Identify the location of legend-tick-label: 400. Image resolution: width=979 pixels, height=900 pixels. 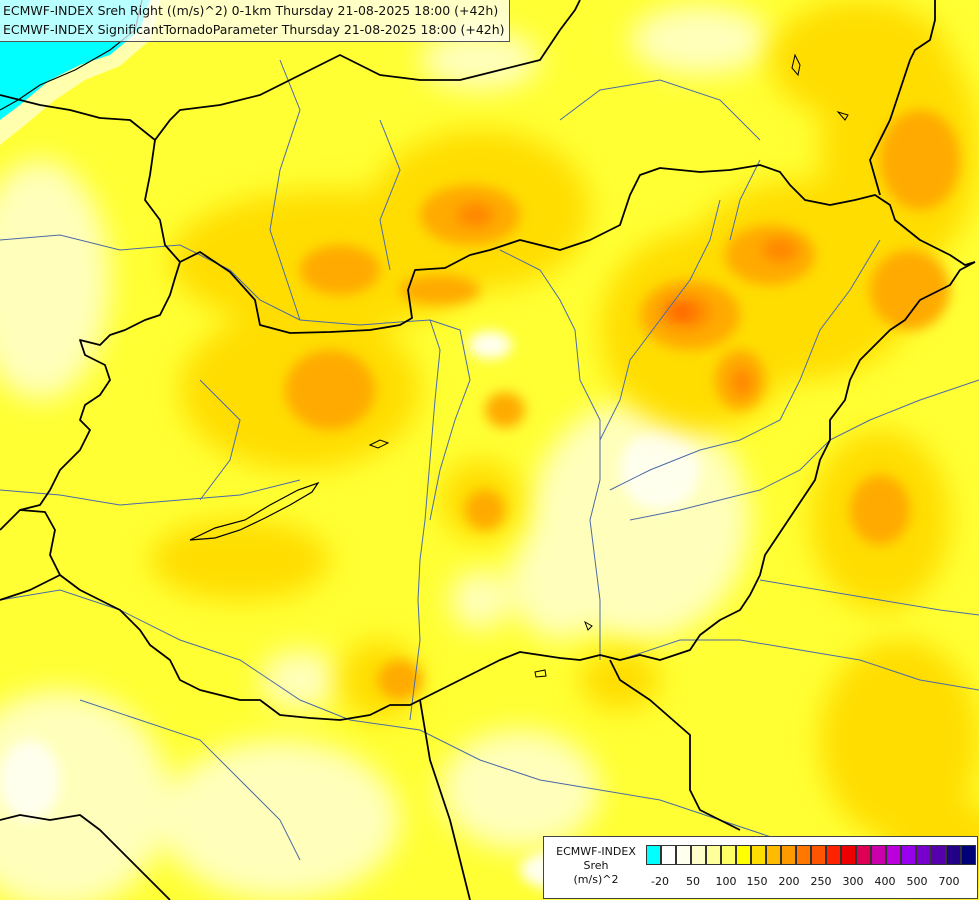
(885, 881).